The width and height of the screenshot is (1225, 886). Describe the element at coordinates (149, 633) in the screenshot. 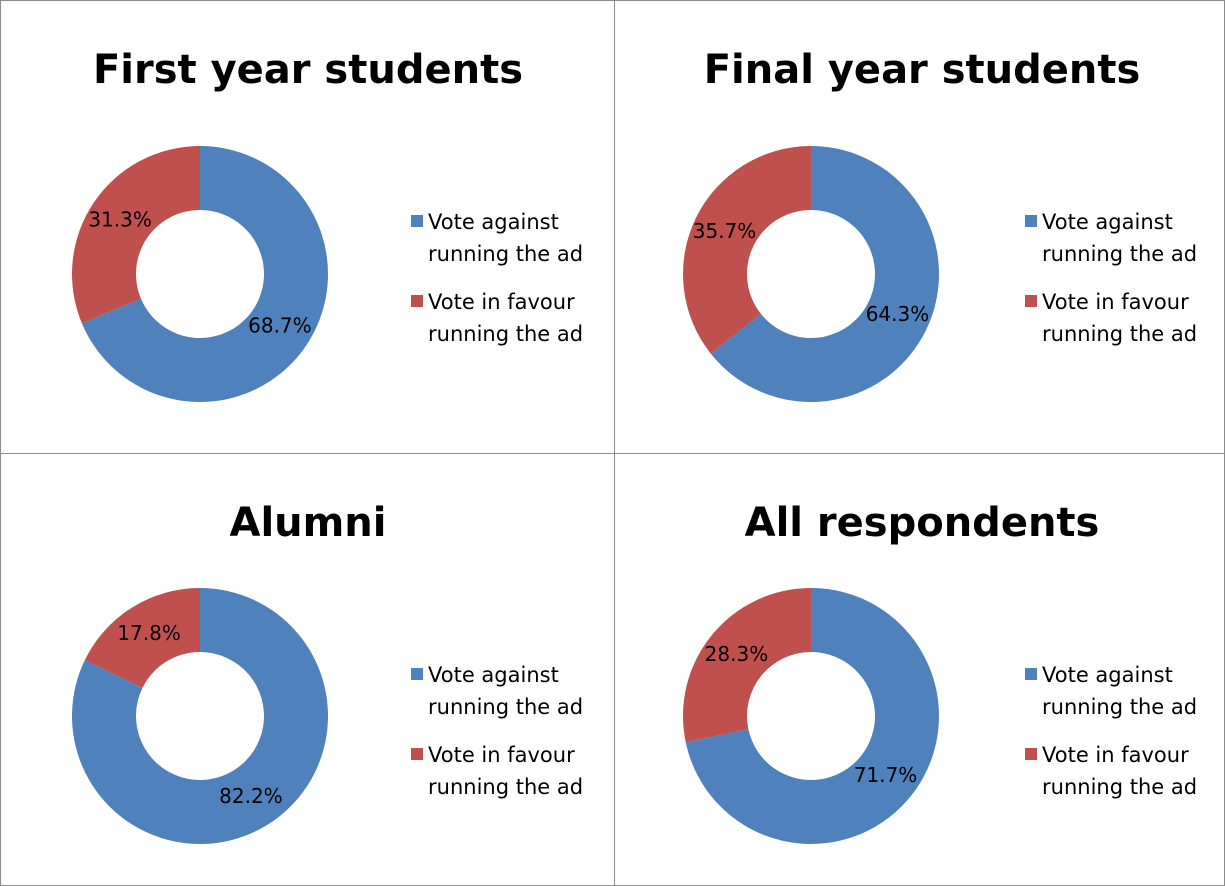

I see `data-label: 17.8%` at that location.